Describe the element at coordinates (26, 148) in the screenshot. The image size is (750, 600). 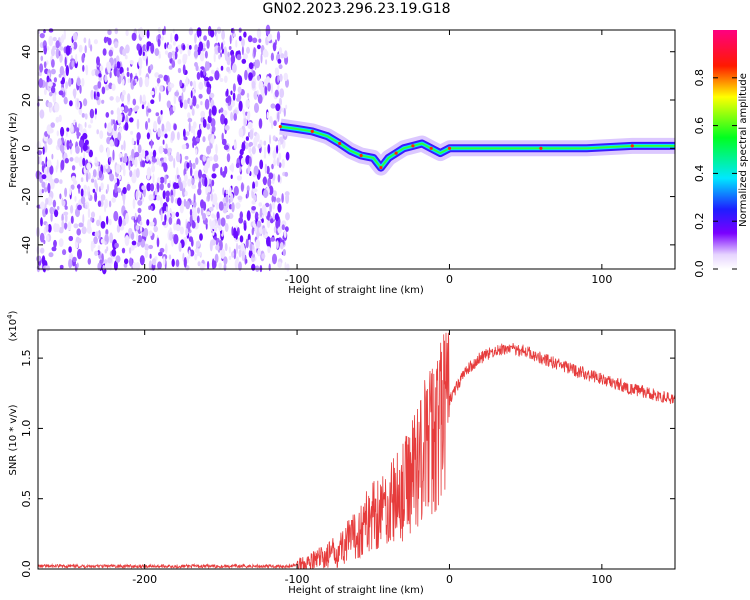
I see `y-tick-label: 0` at that location.